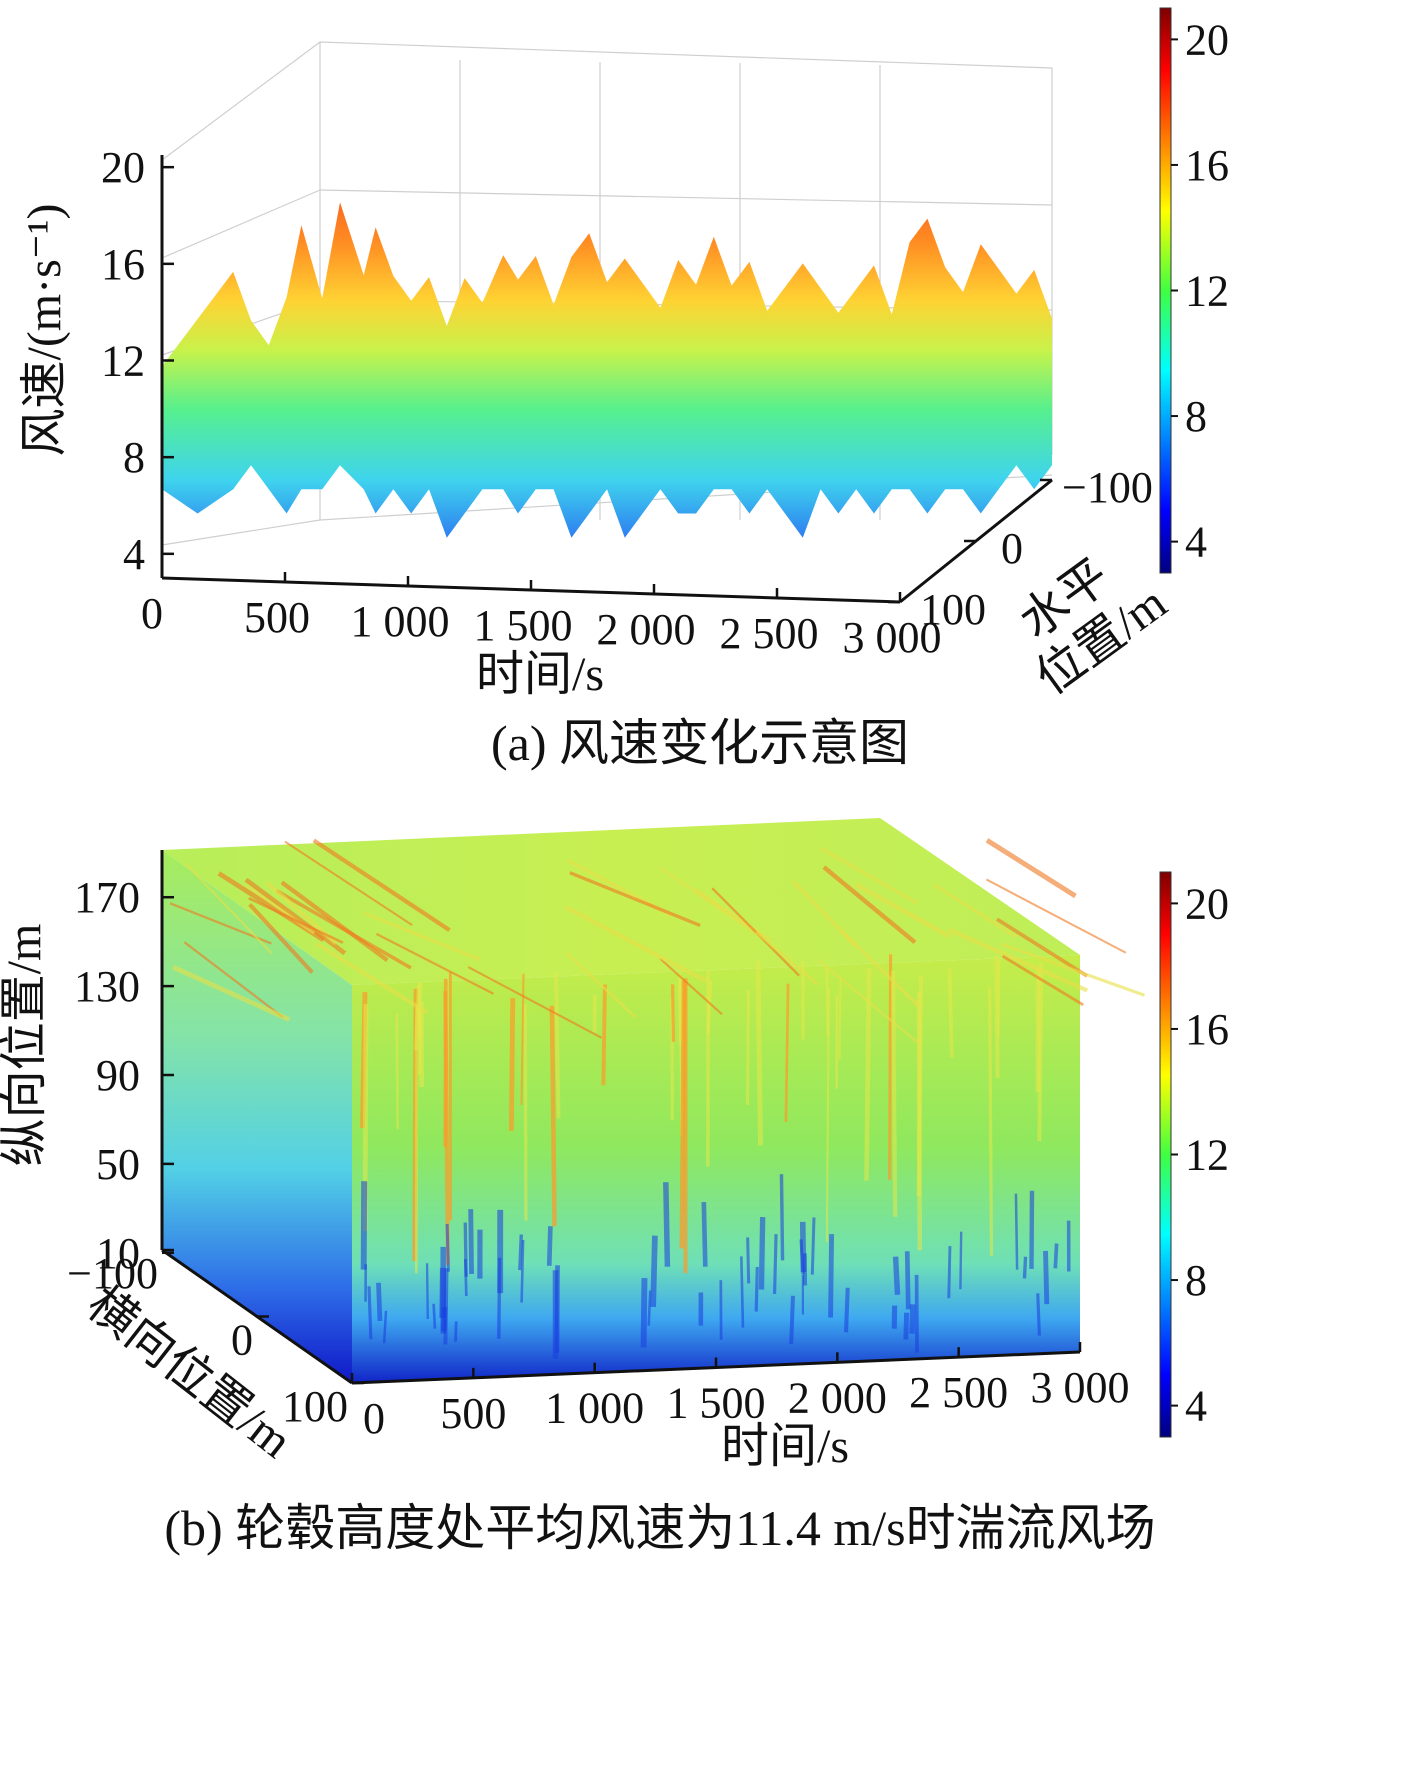  I want to click on chart-b-colorbar, so click(1165, 1154).